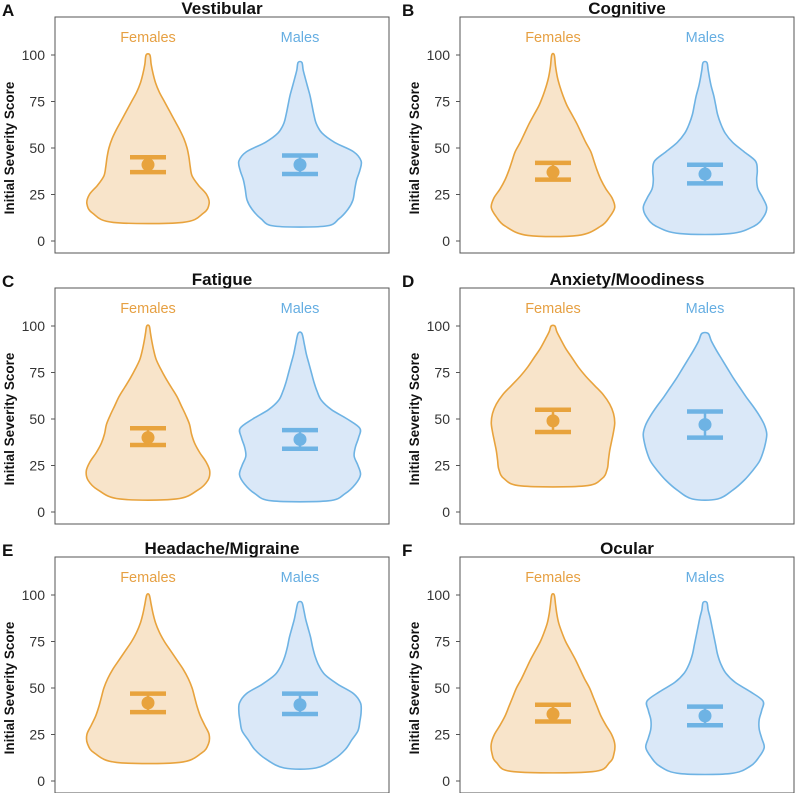  What do you see at coordinates (8, 281) in the screenshot?
I see `panel-letter: C` at bounding box center [8, 281].